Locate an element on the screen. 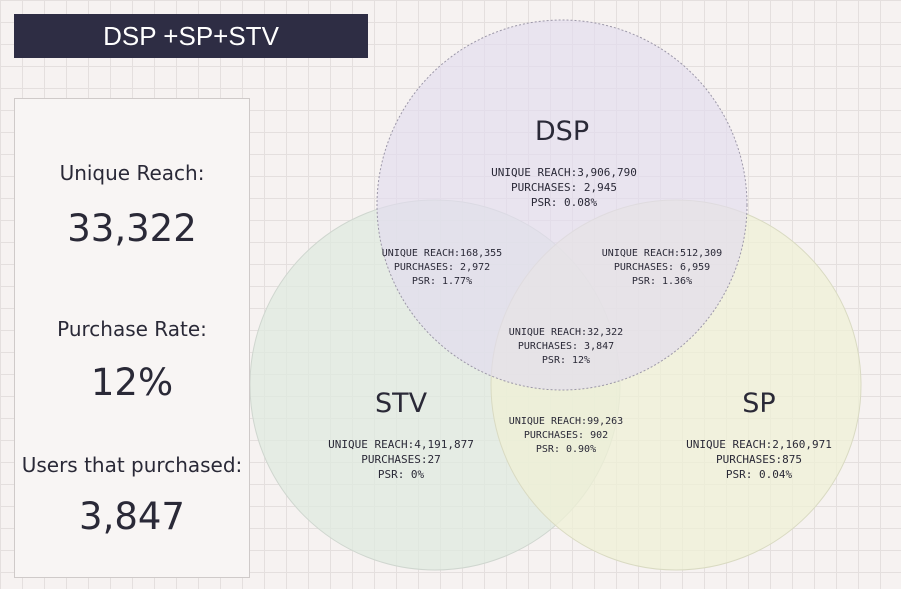  dsp-stv-purchases: PURCHASES: 2,972 is located at coordinates (442, 267).